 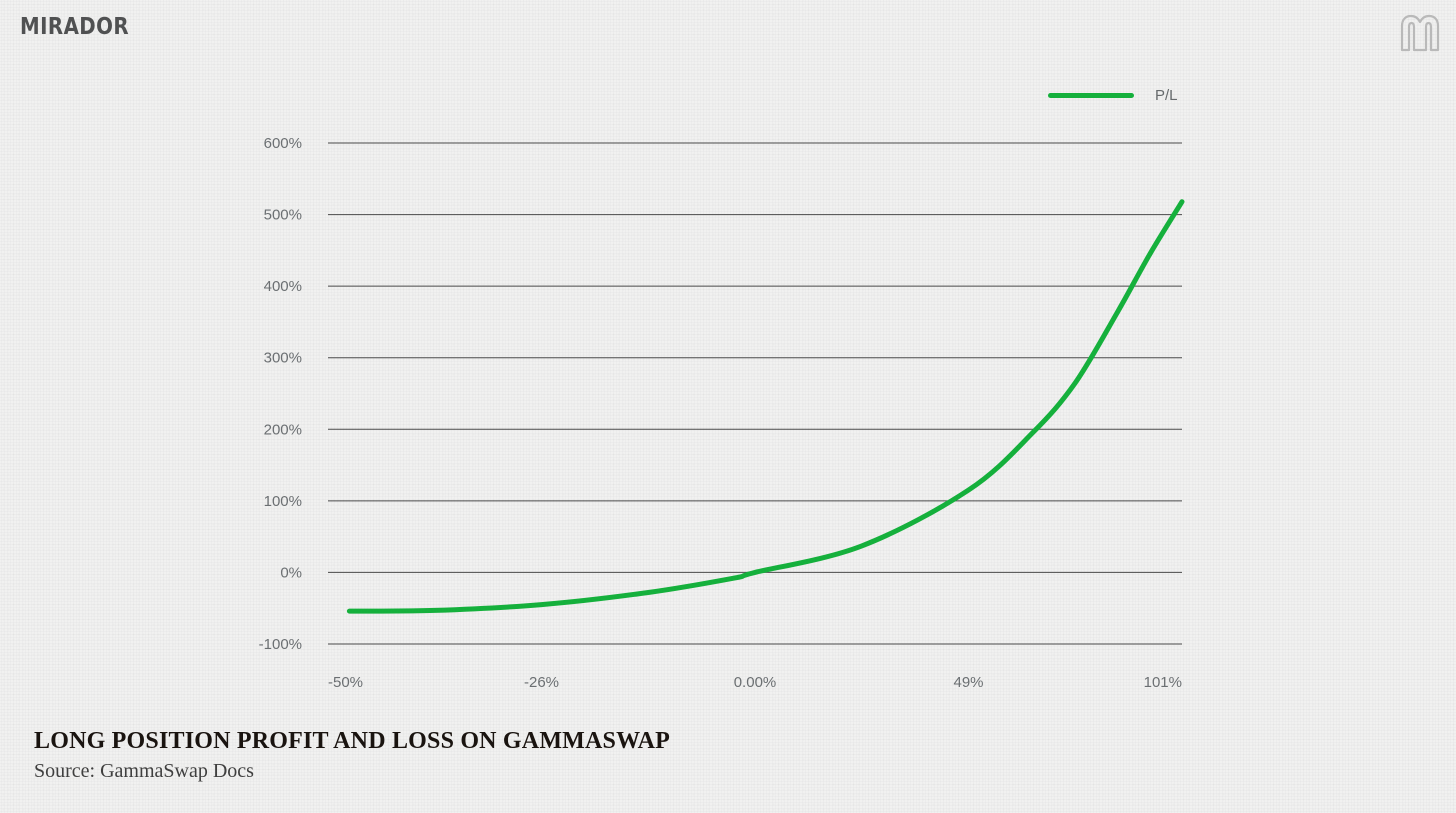 What do you see at coordinates (291, 572) in the screenshot?
I see `y-tick-label: 0%` at bounding box center [291, 572].